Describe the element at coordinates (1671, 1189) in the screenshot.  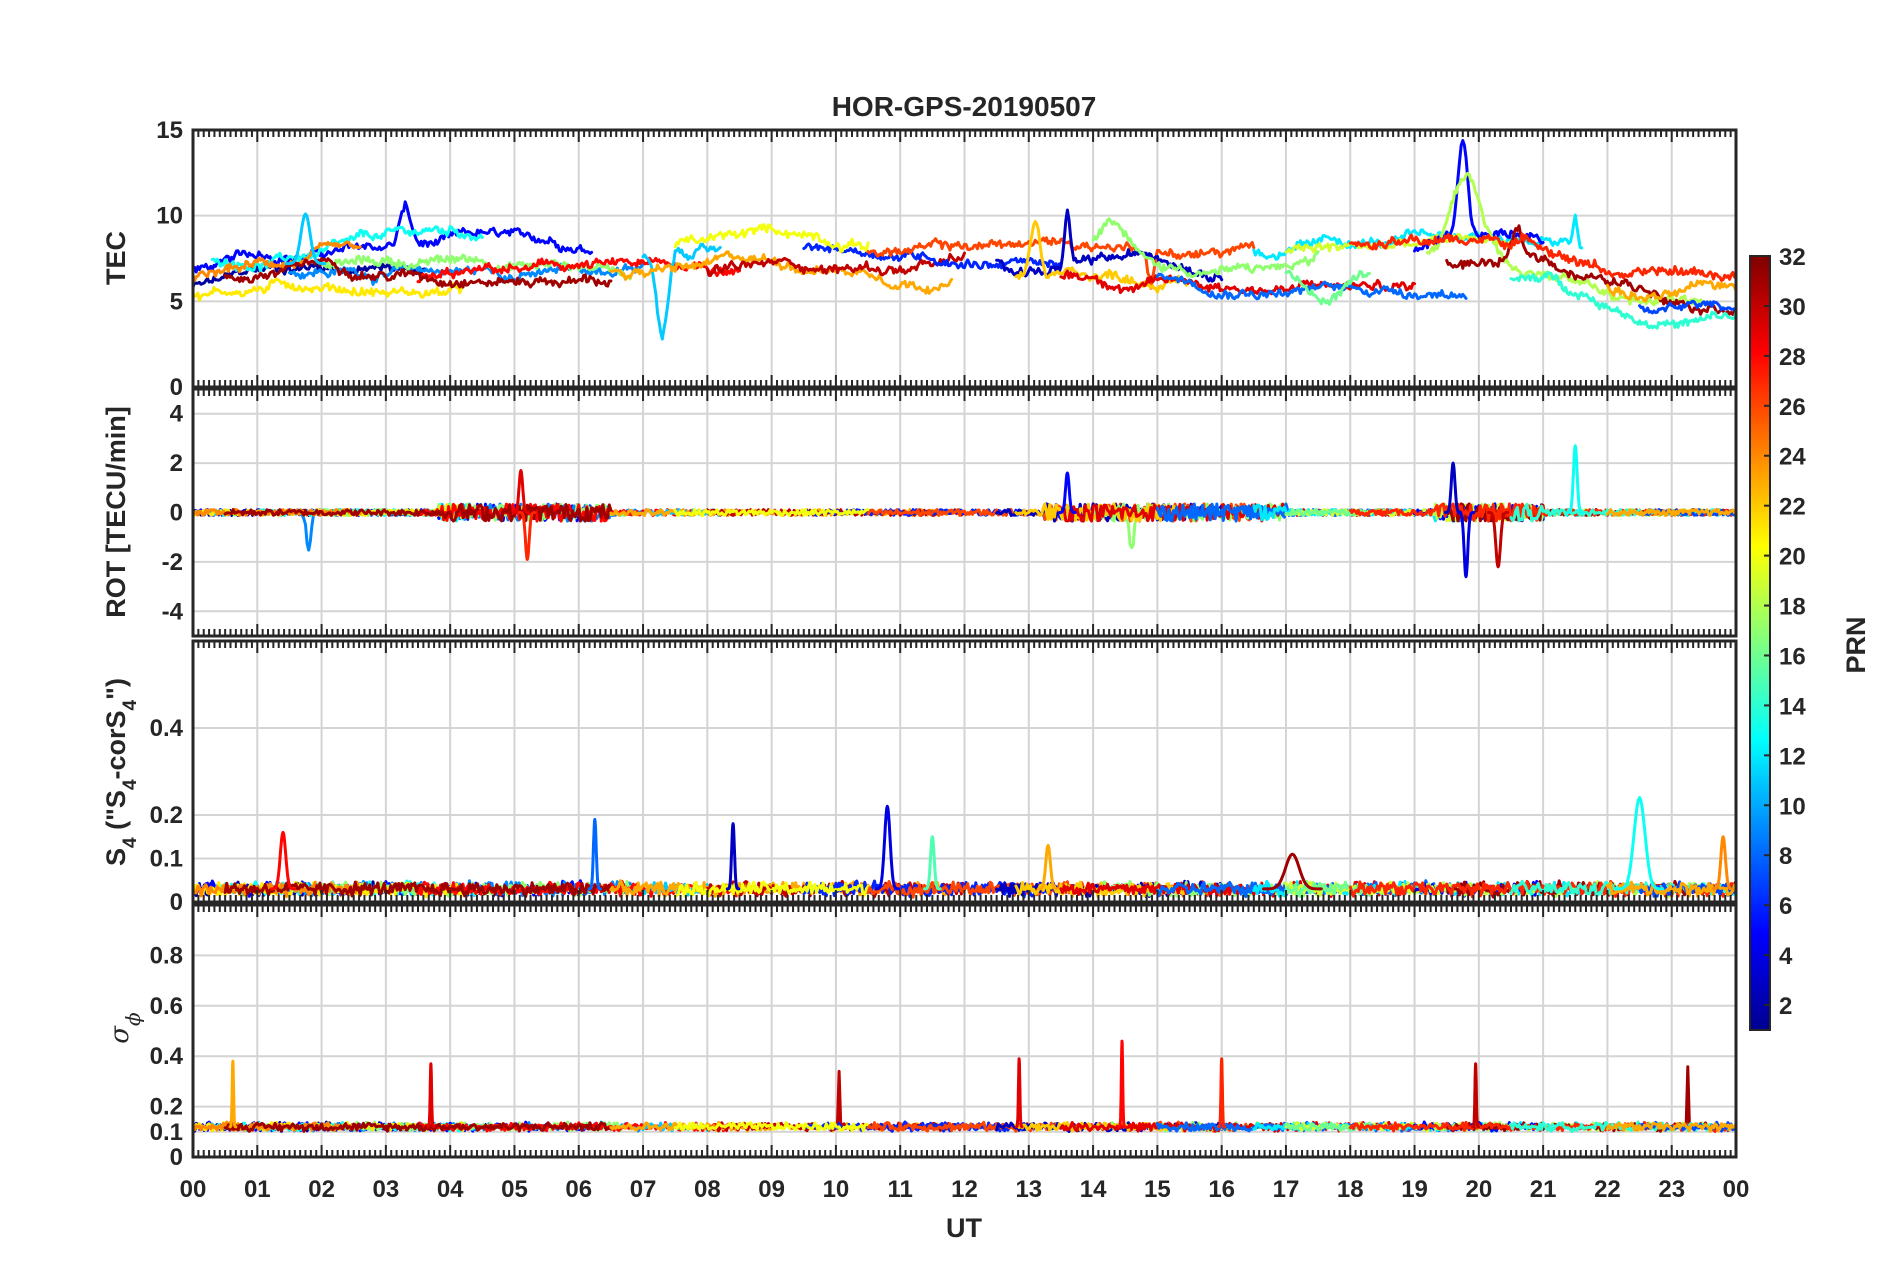
I see `x-tick-label: 23` at that location.